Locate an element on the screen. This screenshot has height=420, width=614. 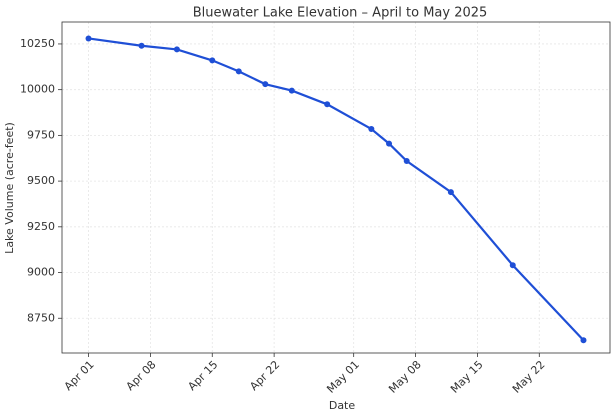
x-tick-label: May 08 is located at coordinates (405, 377).